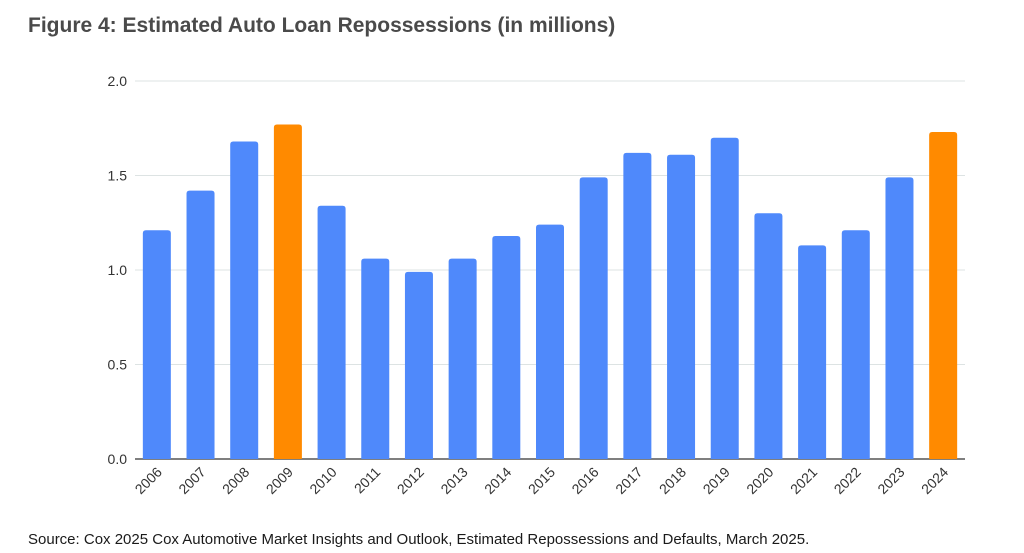  What do you see at coordinates (200, 324) in the screenshot?
I see `bar-2007` at bounding box center [200, 324].